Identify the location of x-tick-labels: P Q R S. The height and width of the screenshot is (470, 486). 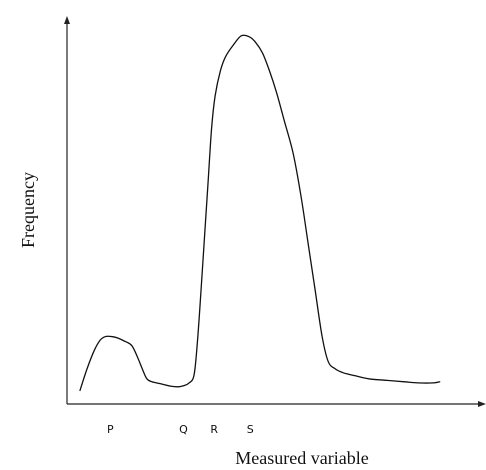
(180, 429).